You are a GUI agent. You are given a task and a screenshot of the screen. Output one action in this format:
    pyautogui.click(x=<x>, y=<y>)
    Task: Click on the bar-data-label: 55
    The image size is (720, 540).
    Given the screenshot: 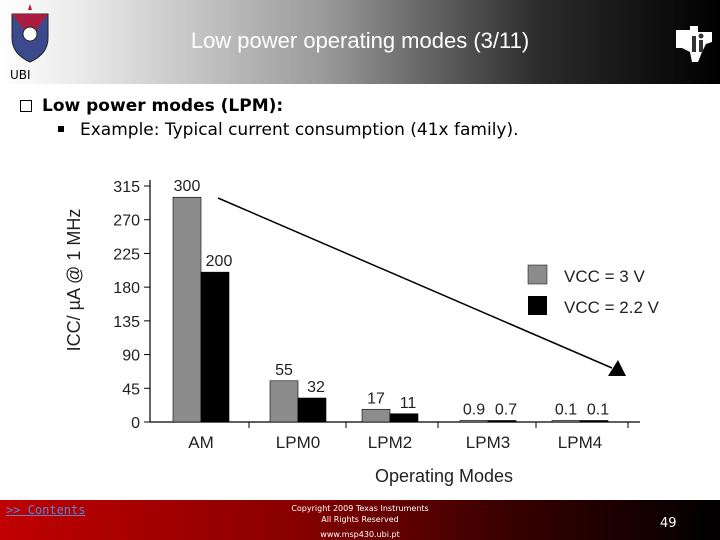 What is the action you would take?
    pyautogui.click(x=284, y=370)
    